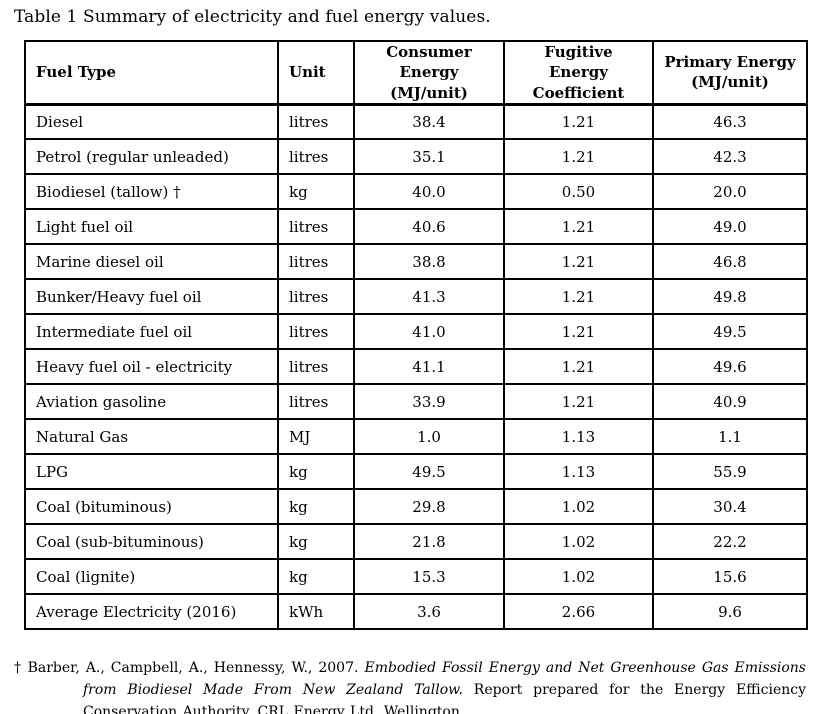 The width and height of the screenshot is (828, 714). I want to click on table-row: LPG kg 49.5 1.13 55.9, so click(416, 472).